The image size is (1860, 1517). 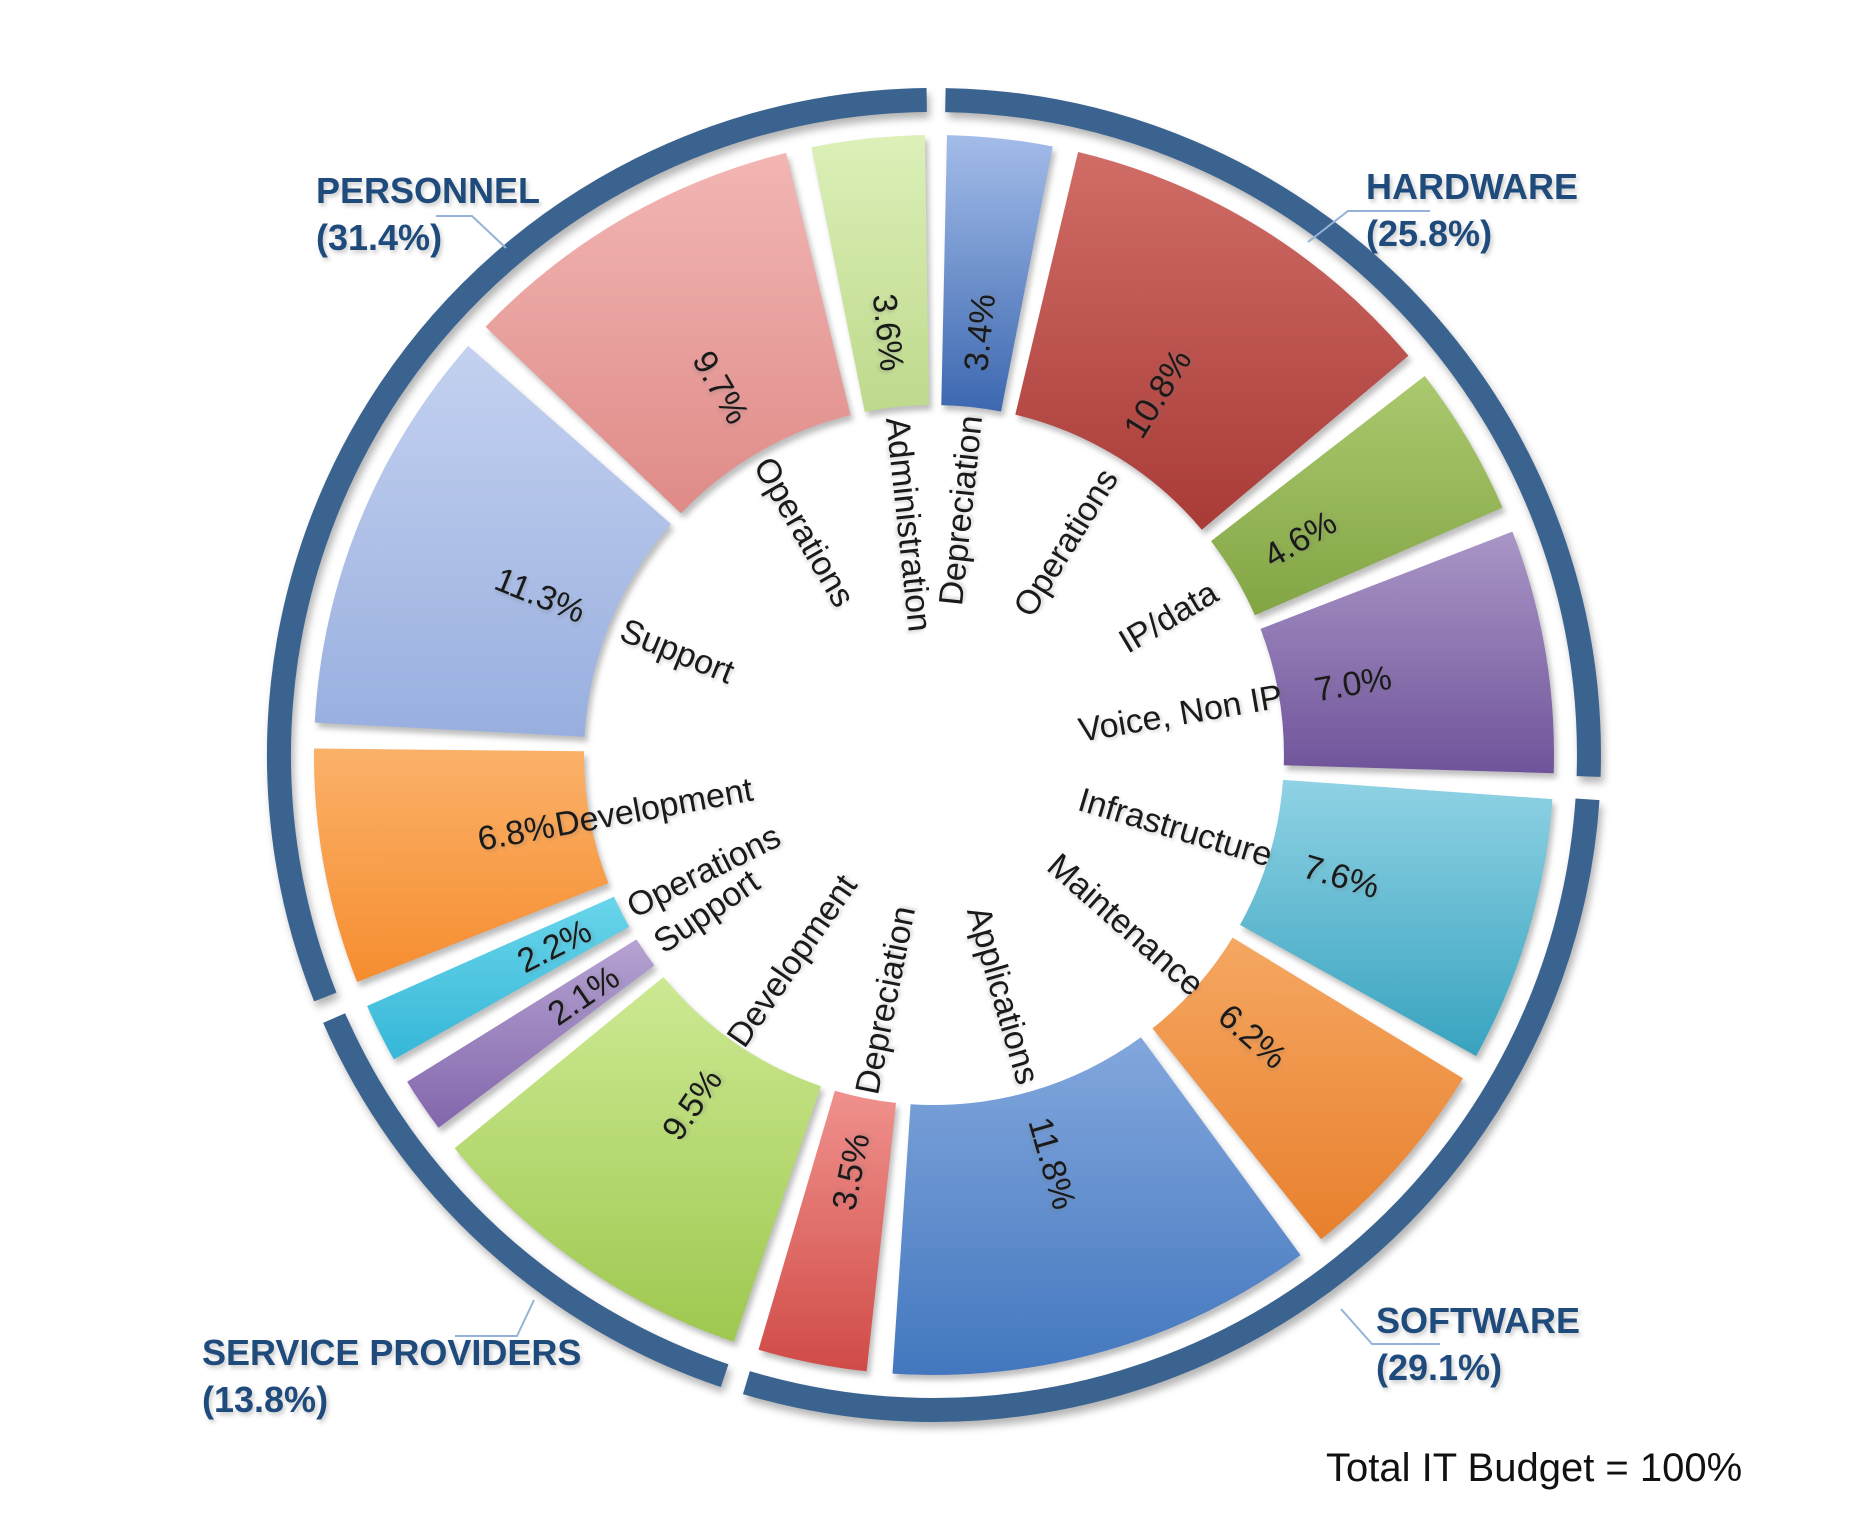 What do you see at coordinates (471, 232) in the screenshot?
I see `callout-line-personnel` at bounding box center [471, 232].